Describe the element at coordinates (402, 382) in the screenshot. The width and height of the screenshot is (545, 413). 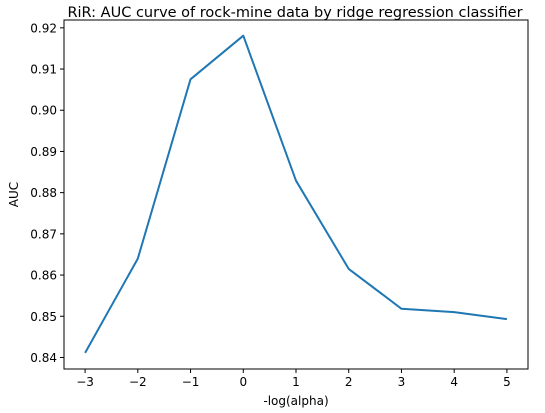
I see `x-tick-label: 3` at that location.